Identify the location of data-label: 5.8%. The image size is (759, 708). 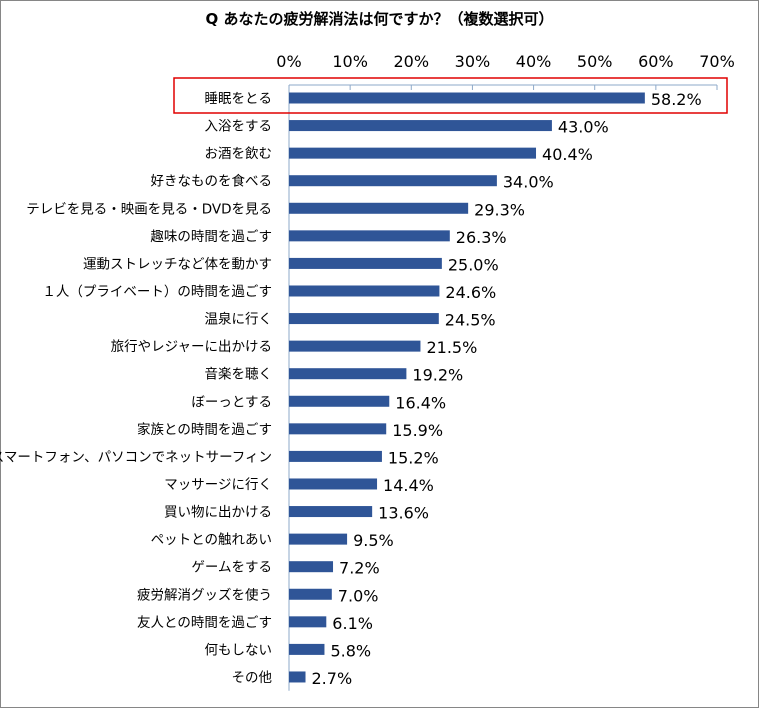
(350, 650).